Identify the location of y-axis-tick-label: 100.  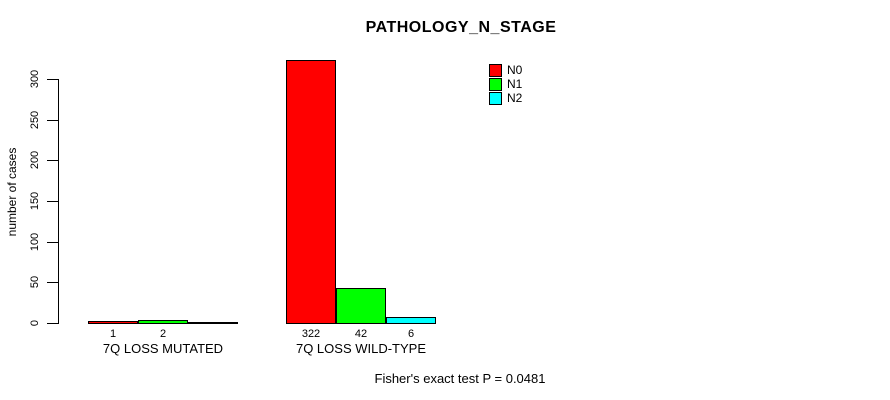
(35, 241).